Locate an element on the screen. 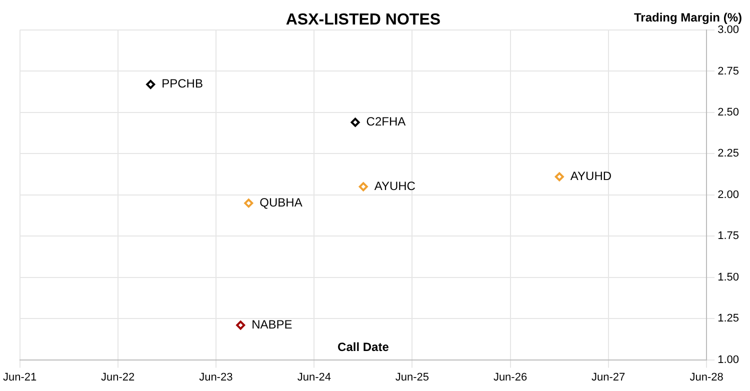 This screenshot has width=750, height=391. y-axis-title: Trading Margin (%) is located at coordinates (688, 17).